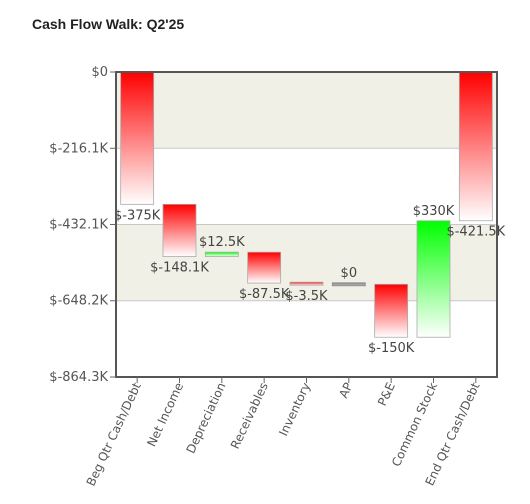  I want to click on x-tick-label: Depreciation, so click(206, 417).